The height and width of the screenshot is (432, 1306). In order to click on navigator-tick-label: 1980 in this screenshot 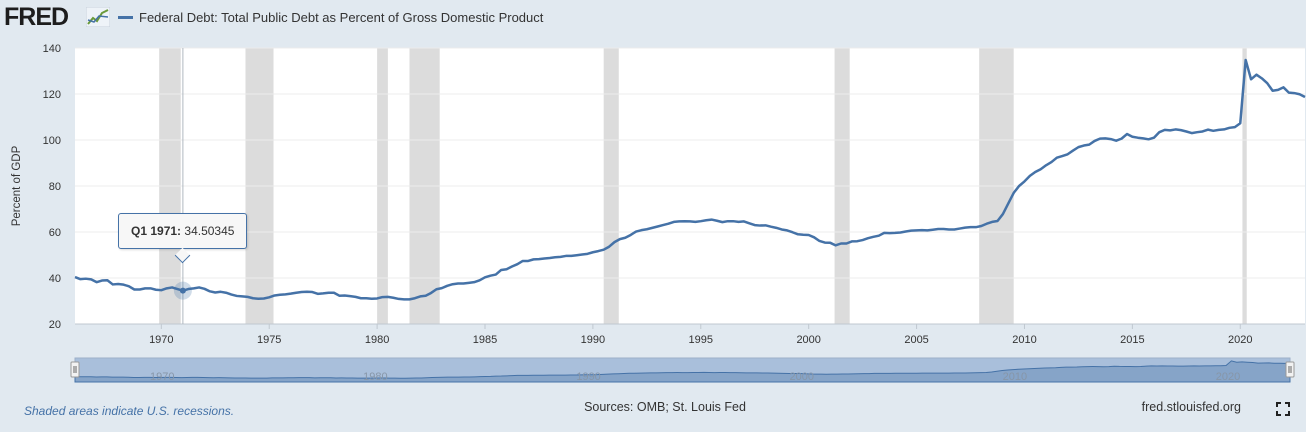, I will do `click(375, 377)`.